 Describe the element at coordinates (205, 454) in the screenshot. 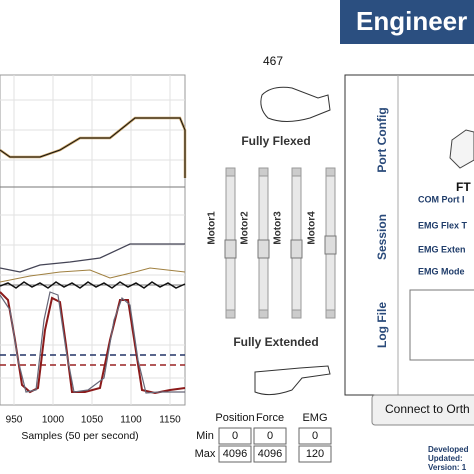

I see `row-label: Max` at that location.